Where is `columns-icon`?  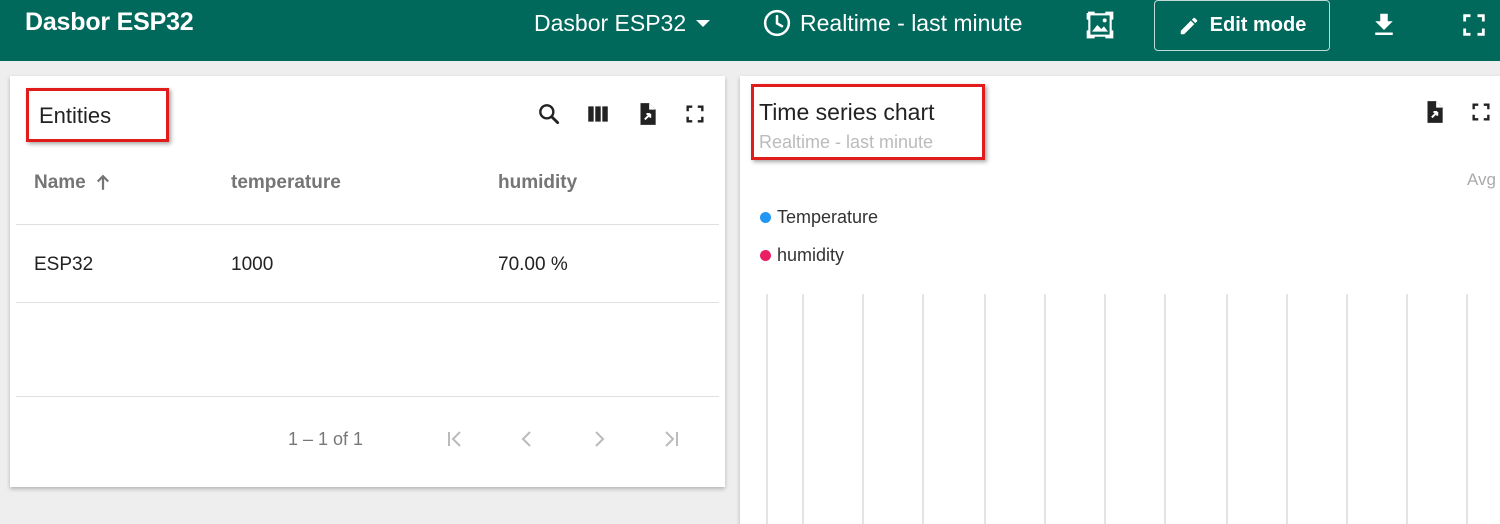 columns-icon is located at coordinates (598, 114).